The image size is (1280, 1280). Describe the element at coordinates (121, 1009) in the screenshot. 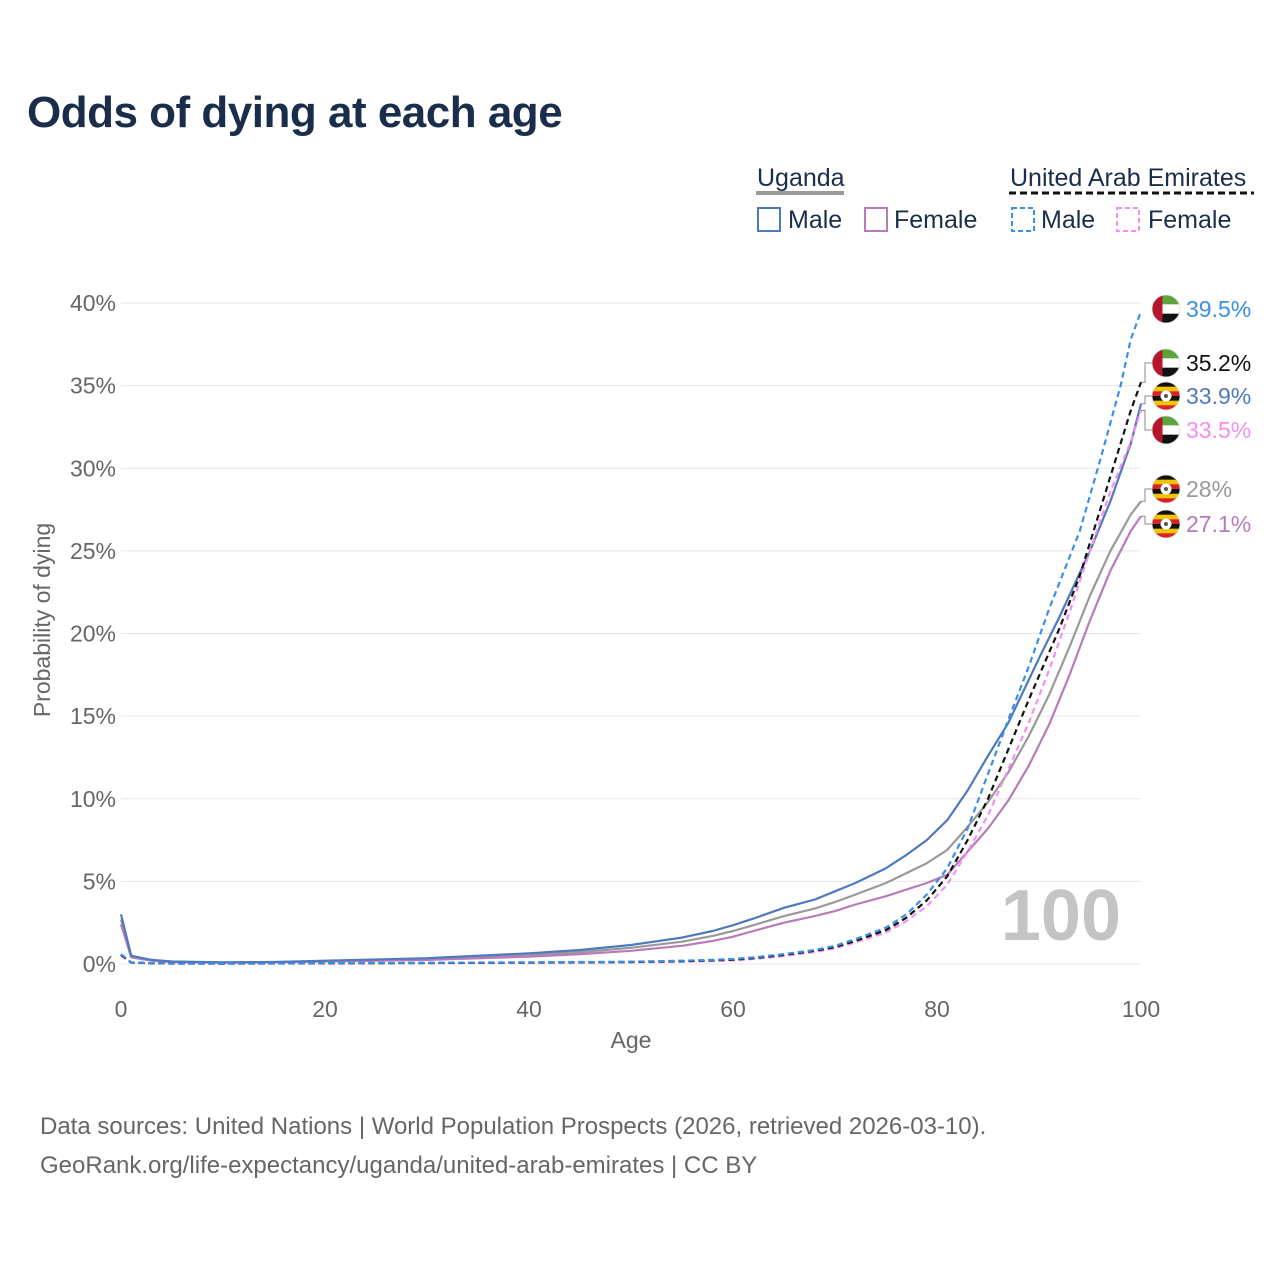

I see `x-tick-label: 0` at that location.